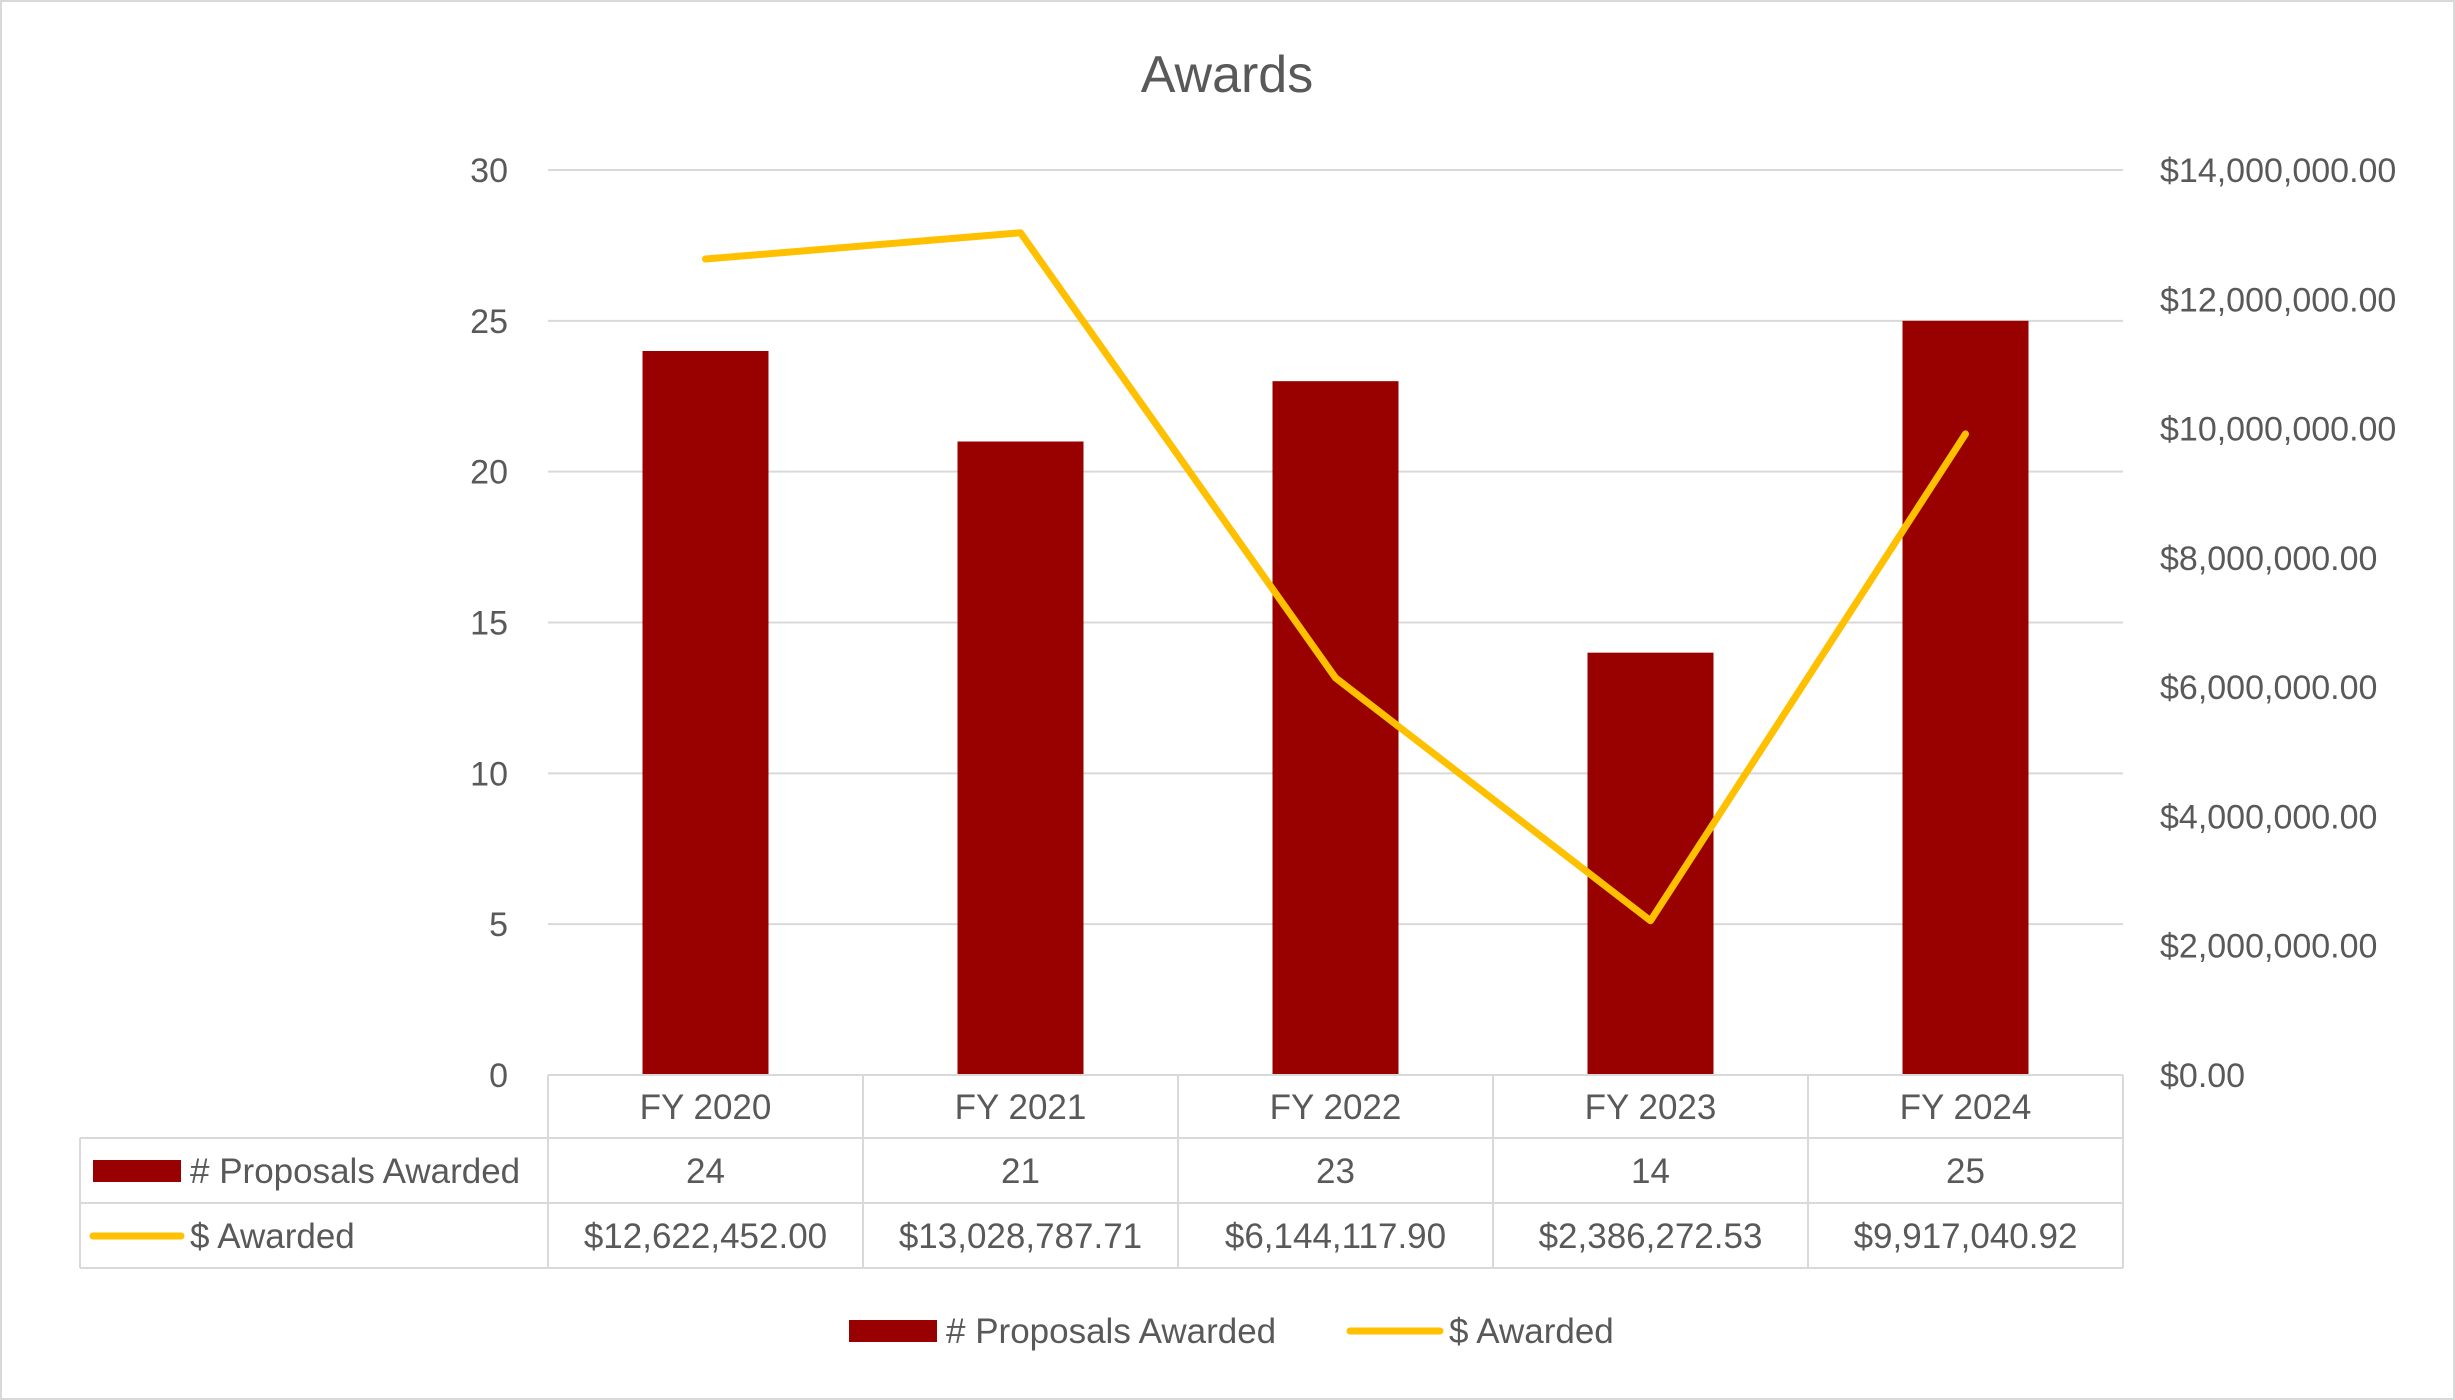 The width and height of the screenshot is (2455, 1400). Describe the element at coordinates (2278, 171) in the screenshot. I see `right-axis-tick-label: $14,000,000.00` at that location.